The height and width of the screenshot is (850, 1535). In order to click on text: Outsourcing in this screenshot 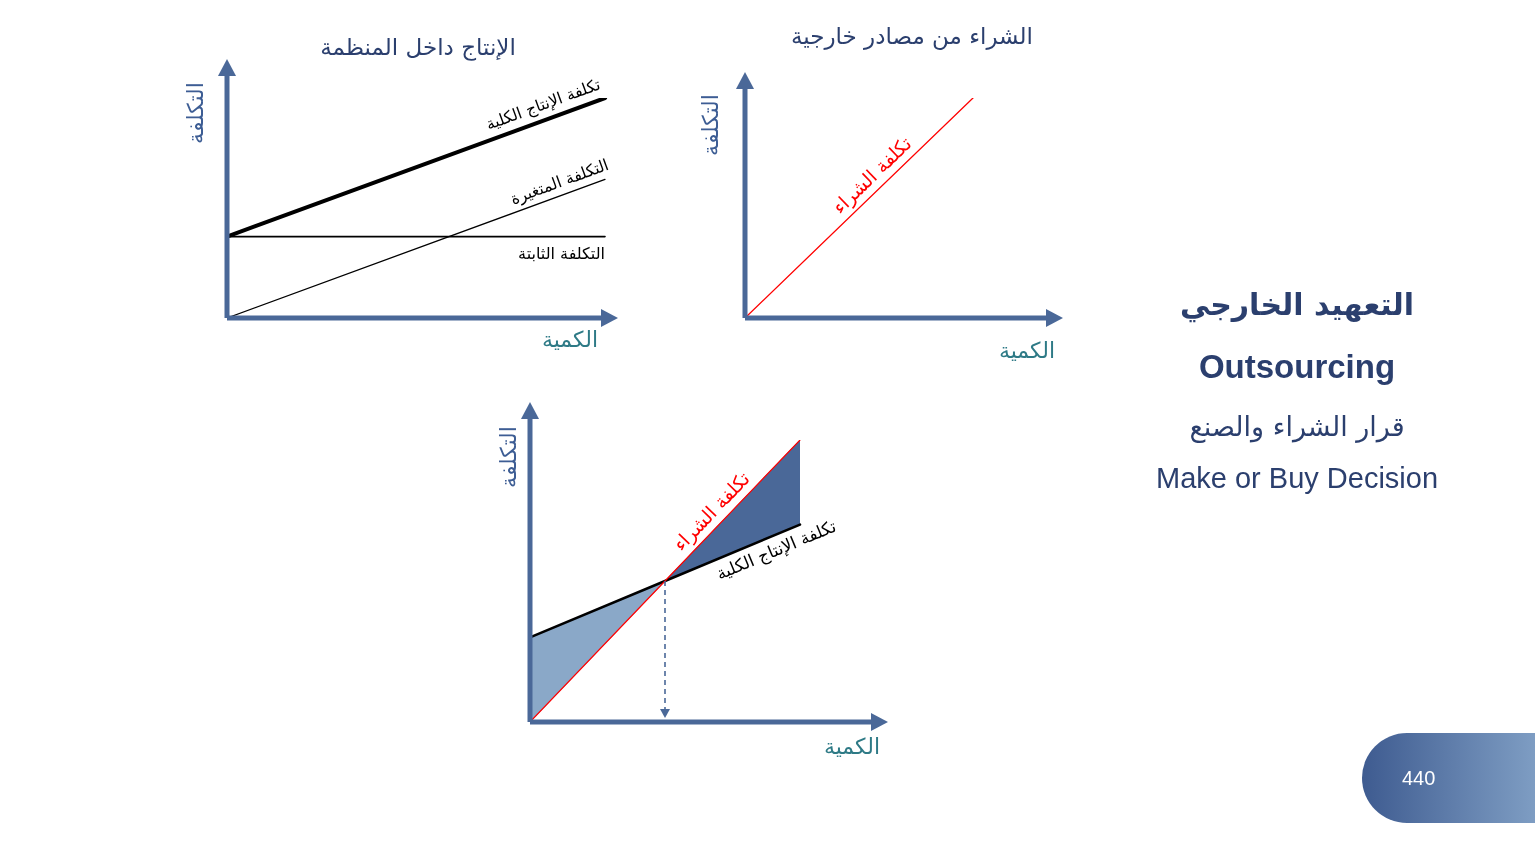, I will do `click(1297, 367)`.